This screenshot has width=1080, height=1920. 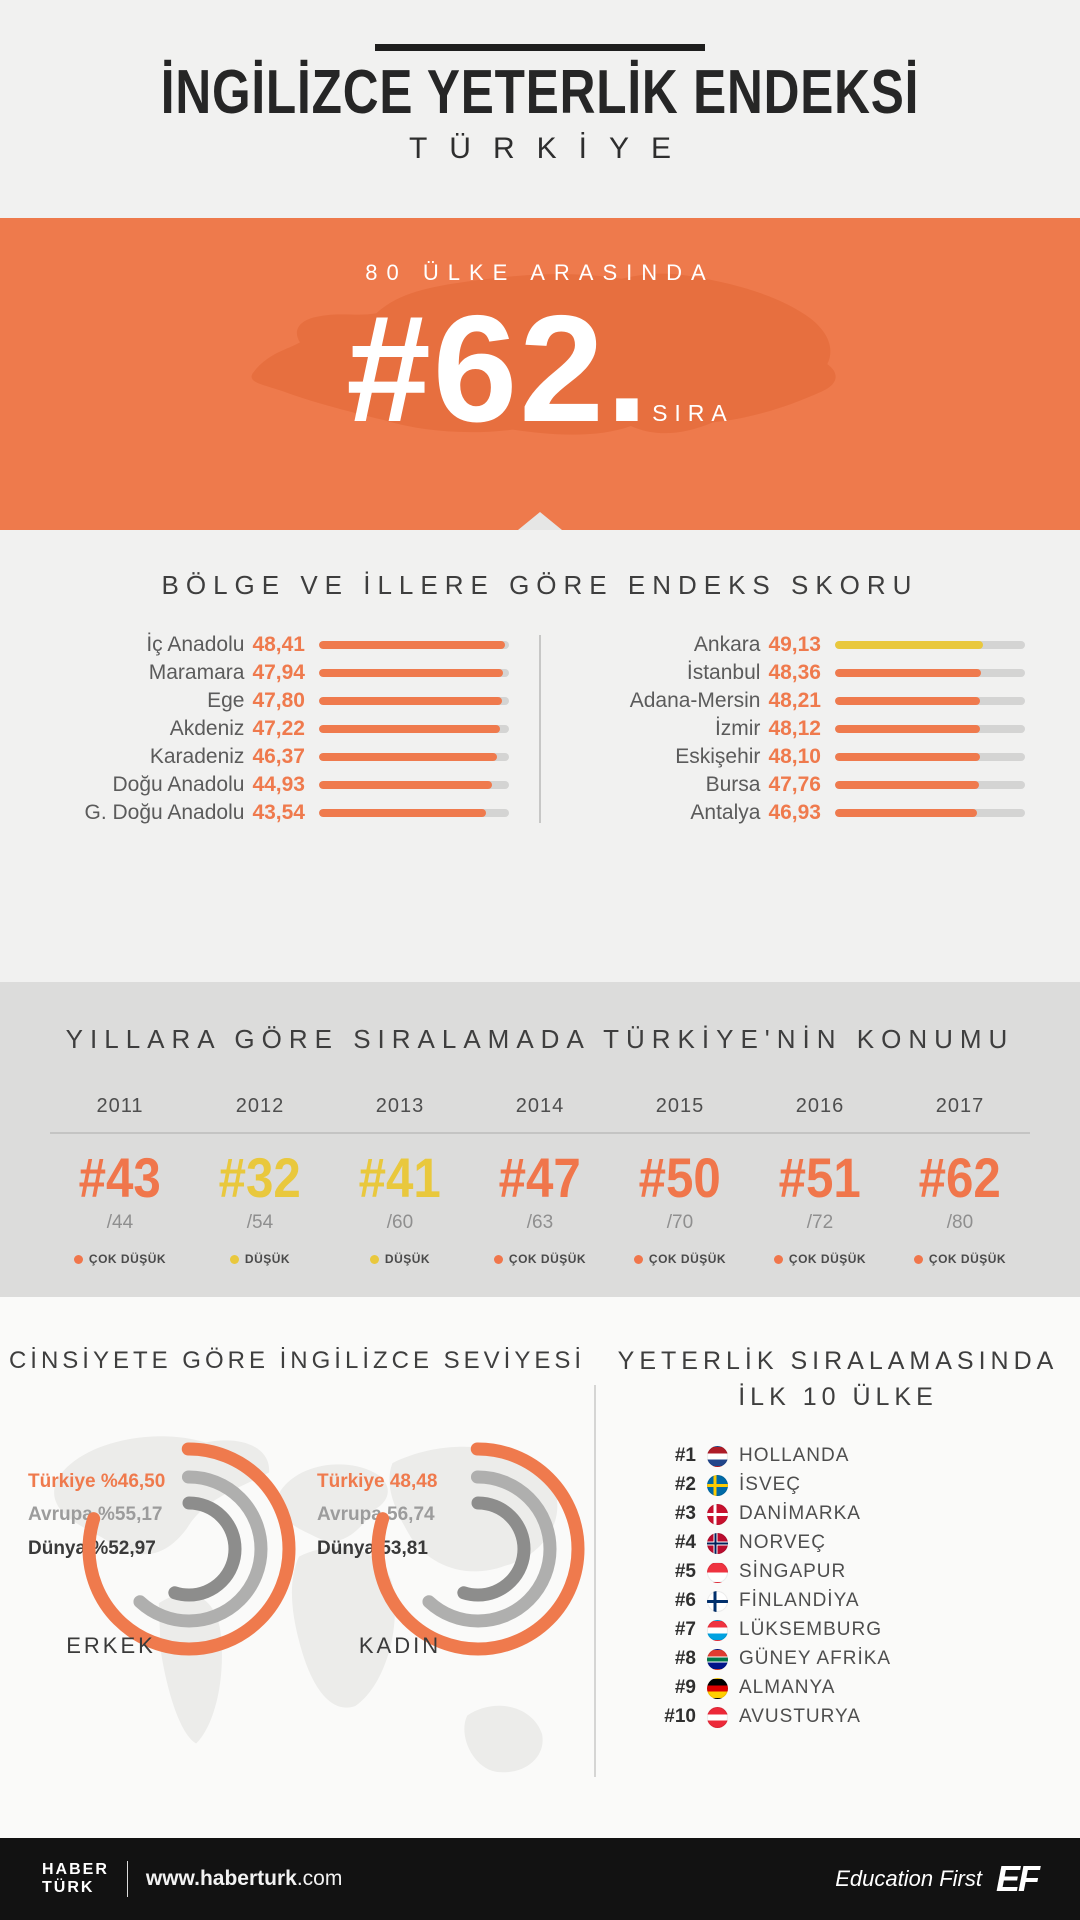 What do you see at coordinates (278, 644) in the screenshot?
I see `bar-value: 48,41` at bounding box center [278, 644].